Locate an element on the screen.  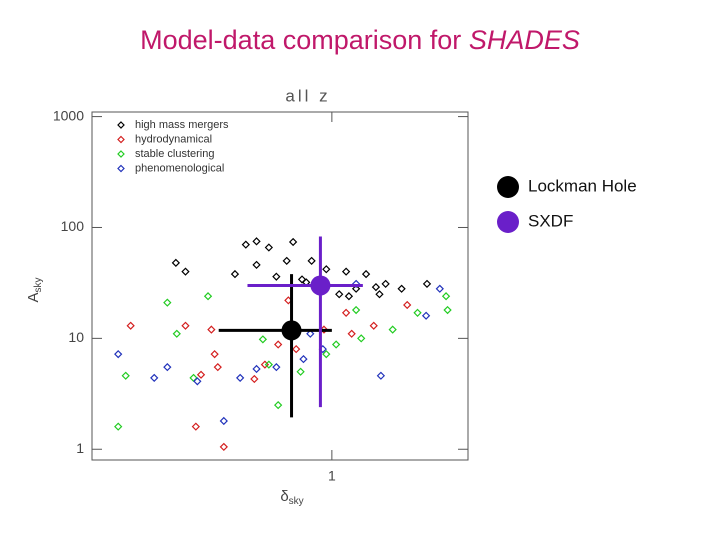
y-tick-label: 1 is located at coordinates (80, 448).